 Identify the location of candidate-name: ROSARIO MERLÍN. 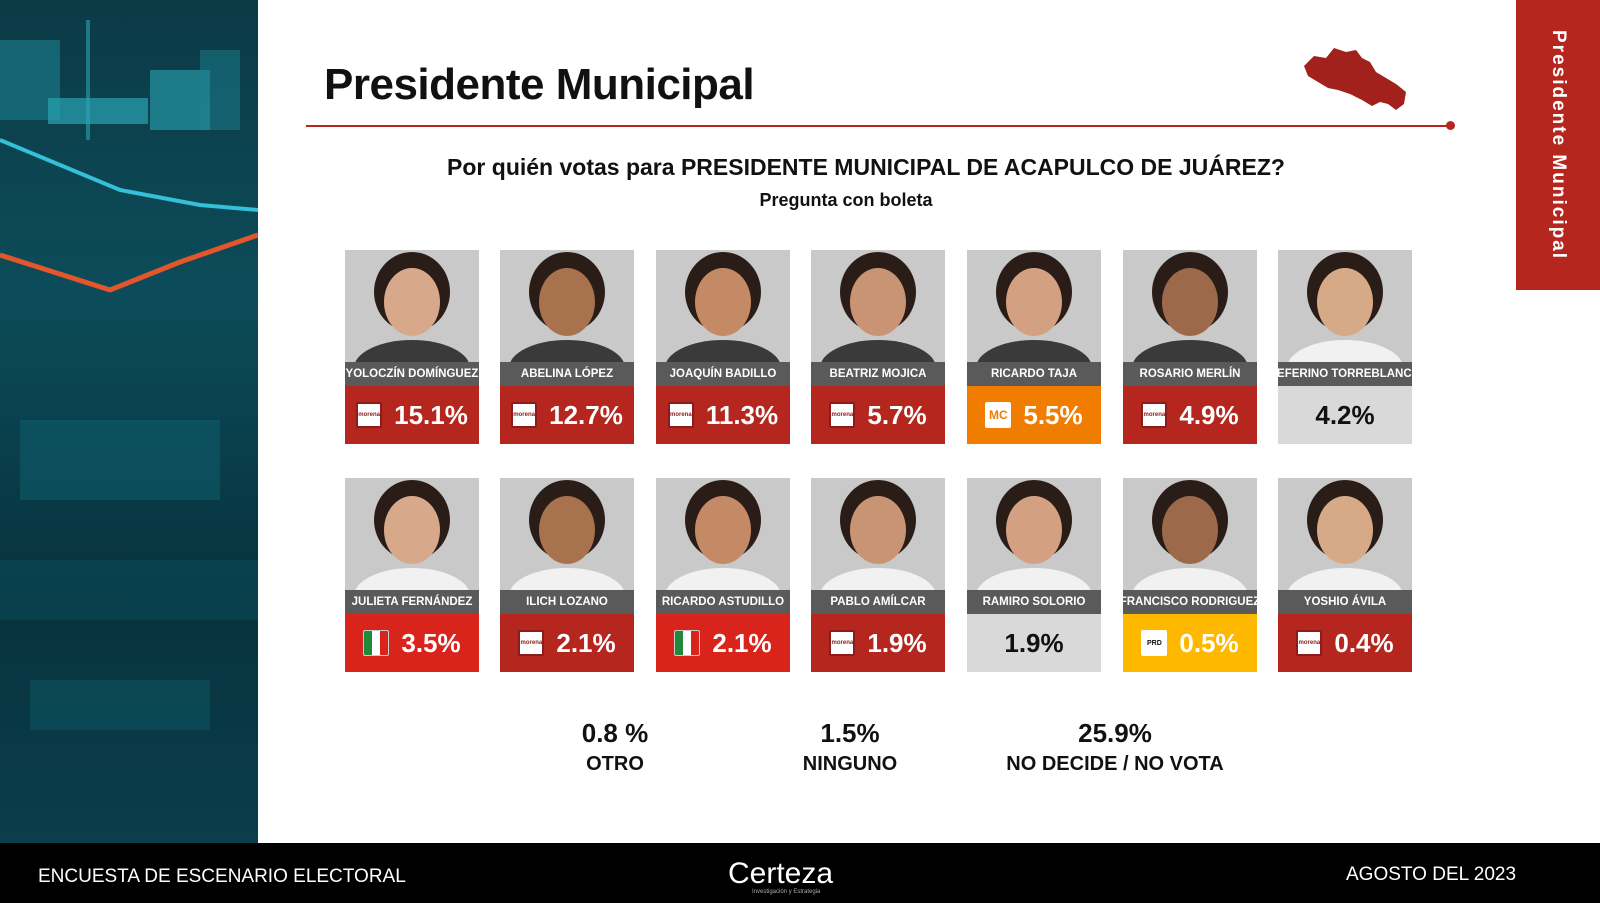
(1190, 374).